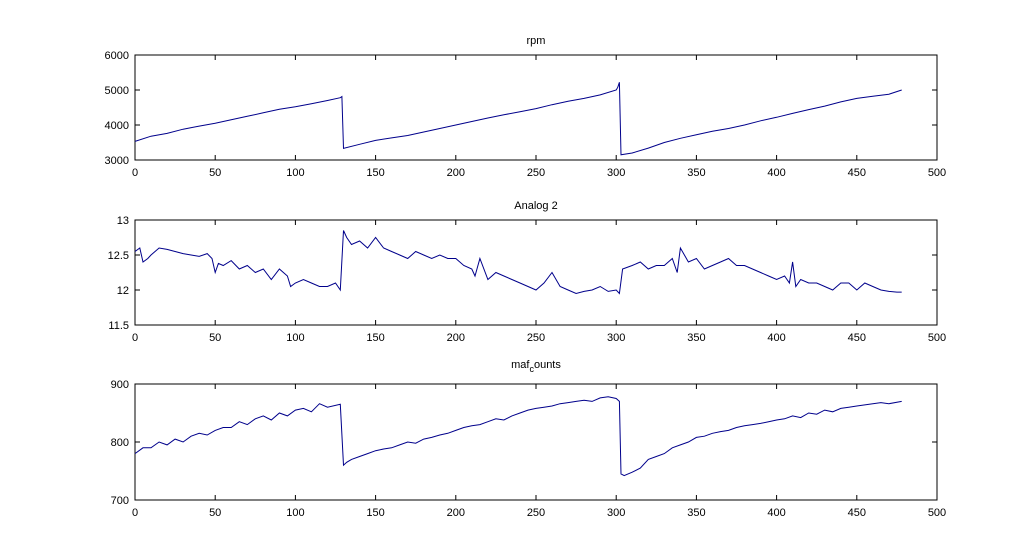 This screenshot has width=1036, height=558. Describe the element at coordinates (120, 385) in the screenshot. I see `y-tick-label: 900` at that location.